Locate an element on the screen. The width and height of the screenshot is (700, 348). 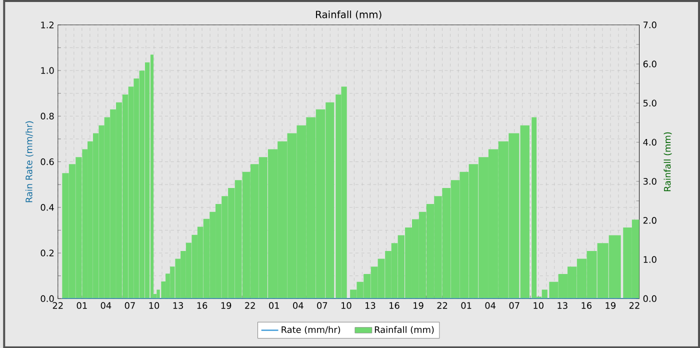
y2-tick-label: 4.0 is located at coordinates (649, 142).